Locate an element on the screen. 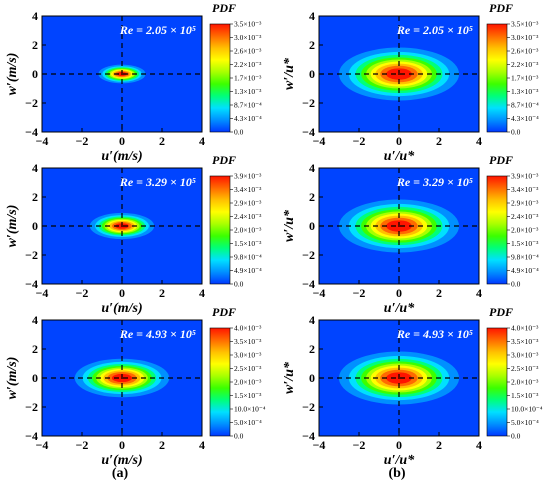  colorbar-tick-label: 8.7×10⁻⁴ is located at coordinates (525, 105).